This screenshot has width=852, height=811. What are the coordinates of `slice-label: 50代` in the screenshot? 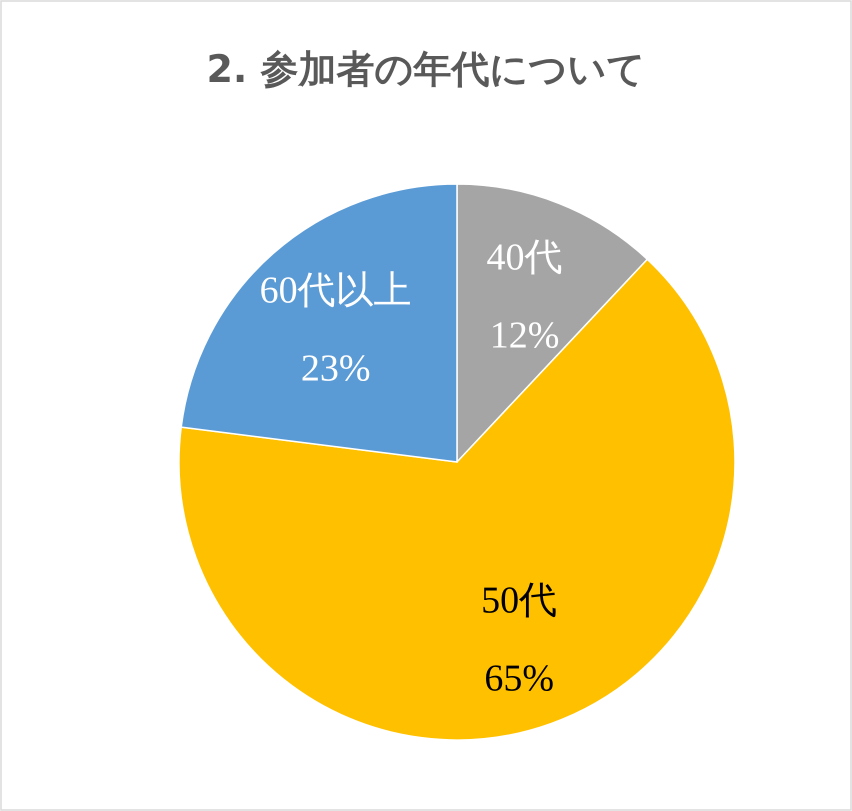 It's located at (519, 601).